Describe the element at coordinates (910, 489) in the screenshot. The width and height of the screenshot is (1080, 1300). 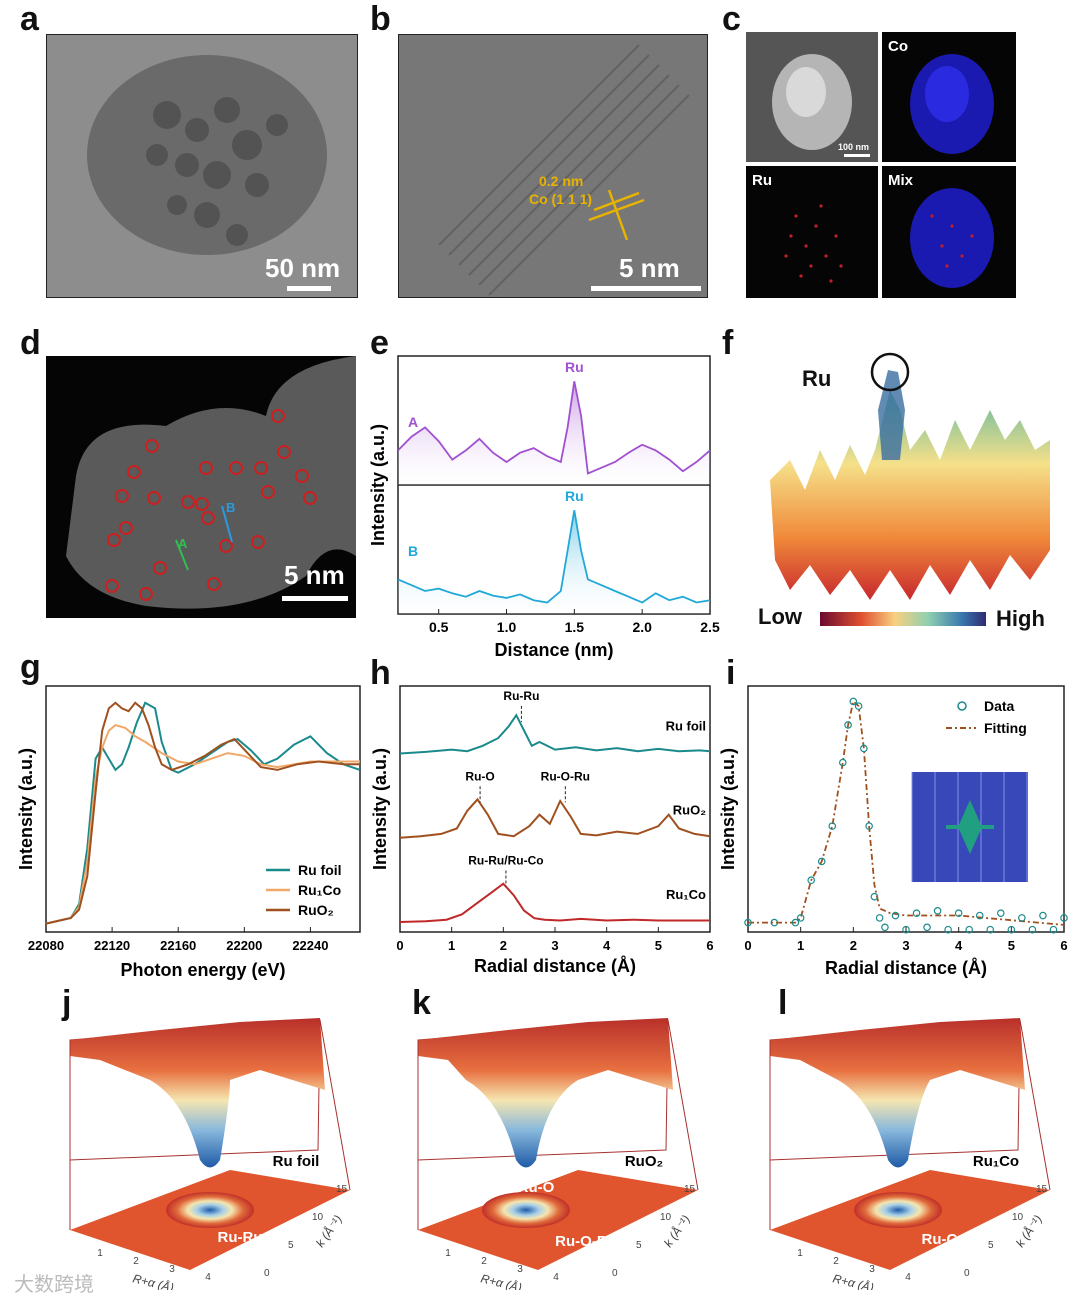
I see `intensity-surface-f` at that location.